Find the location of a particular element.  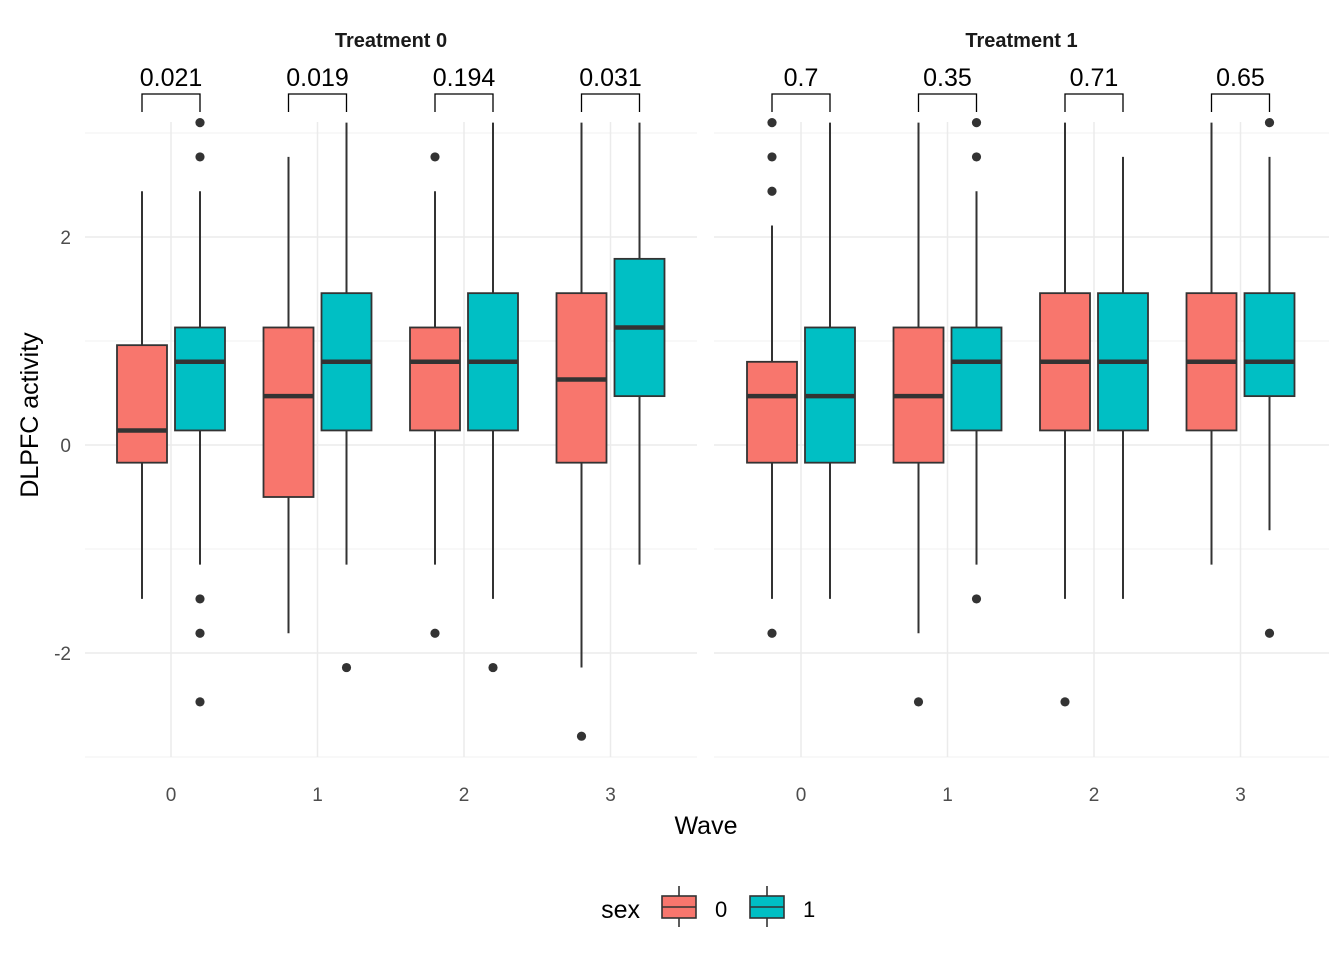

pvalue-label: 0.65 is located at coordinates (1240, 78).